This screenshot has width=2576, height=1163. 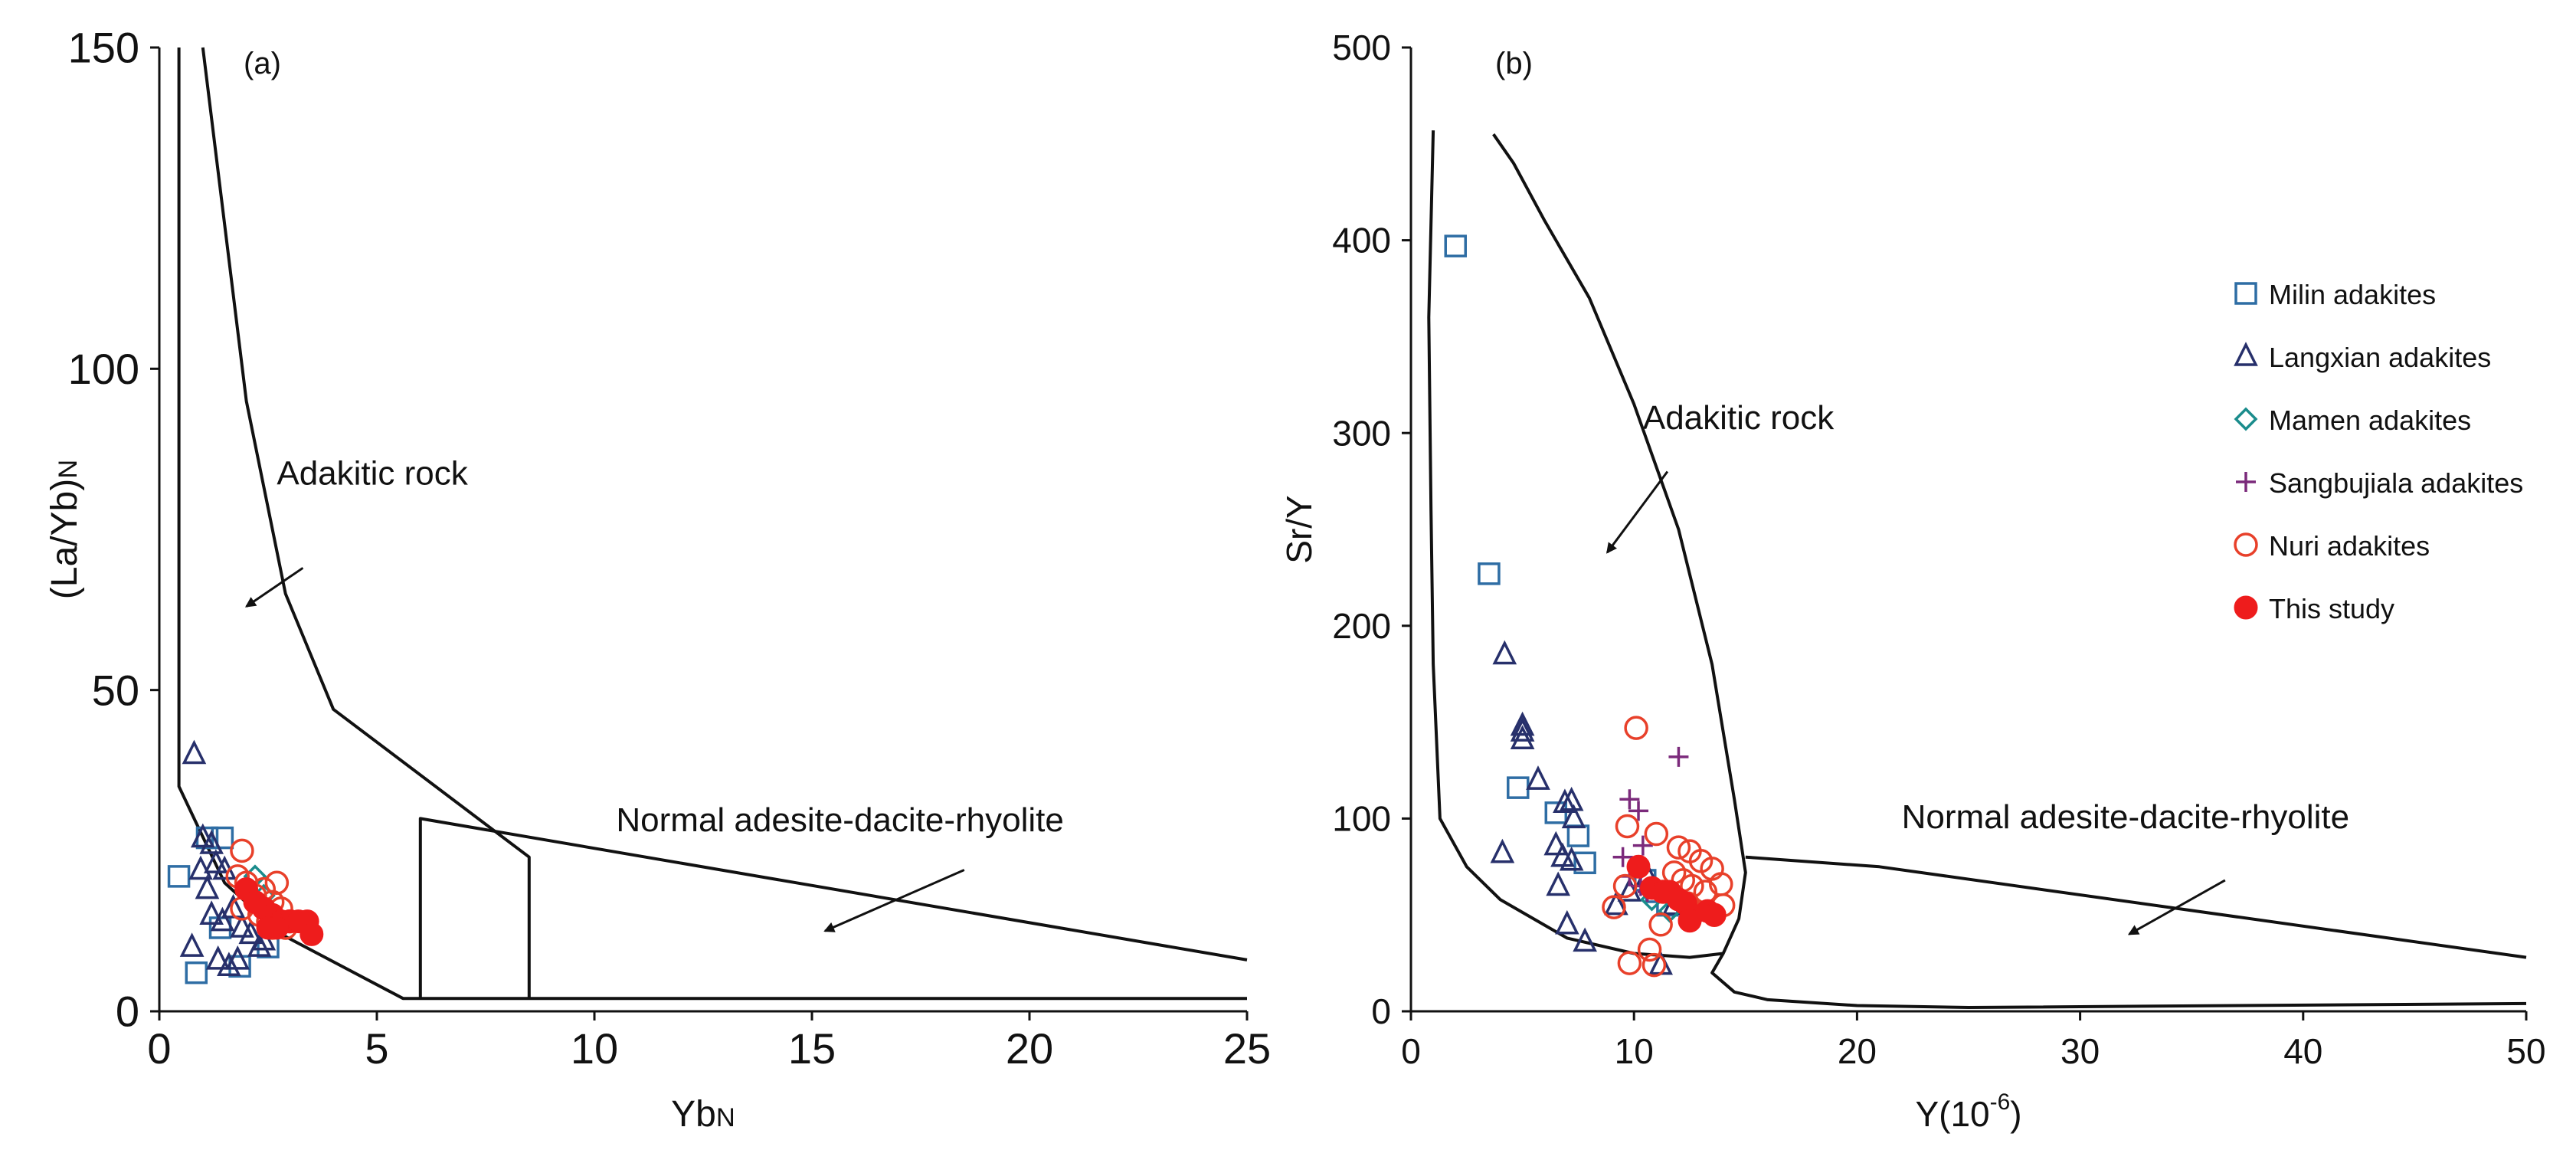 What do you see at coordinates (2396, 483) in the screenshot?
I see `legend-label-sangbujiala-adakites: Sangbujiala adakites` at bounding box center [2396, 483].